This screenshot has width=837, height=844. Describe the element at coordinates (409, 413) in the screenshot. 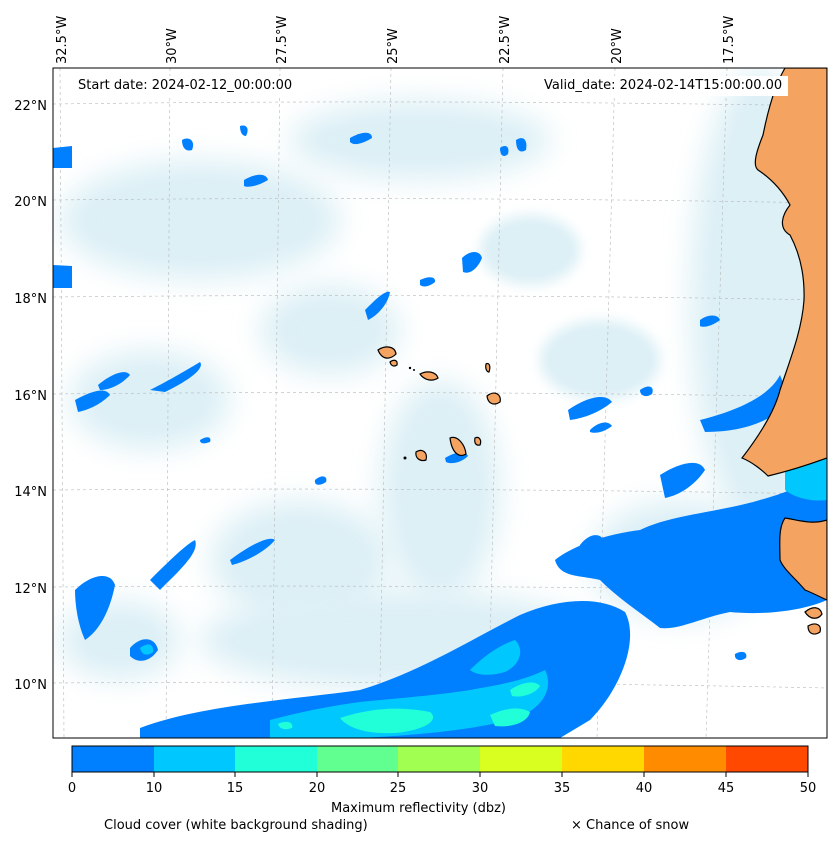

I see `small-islets` at that location.